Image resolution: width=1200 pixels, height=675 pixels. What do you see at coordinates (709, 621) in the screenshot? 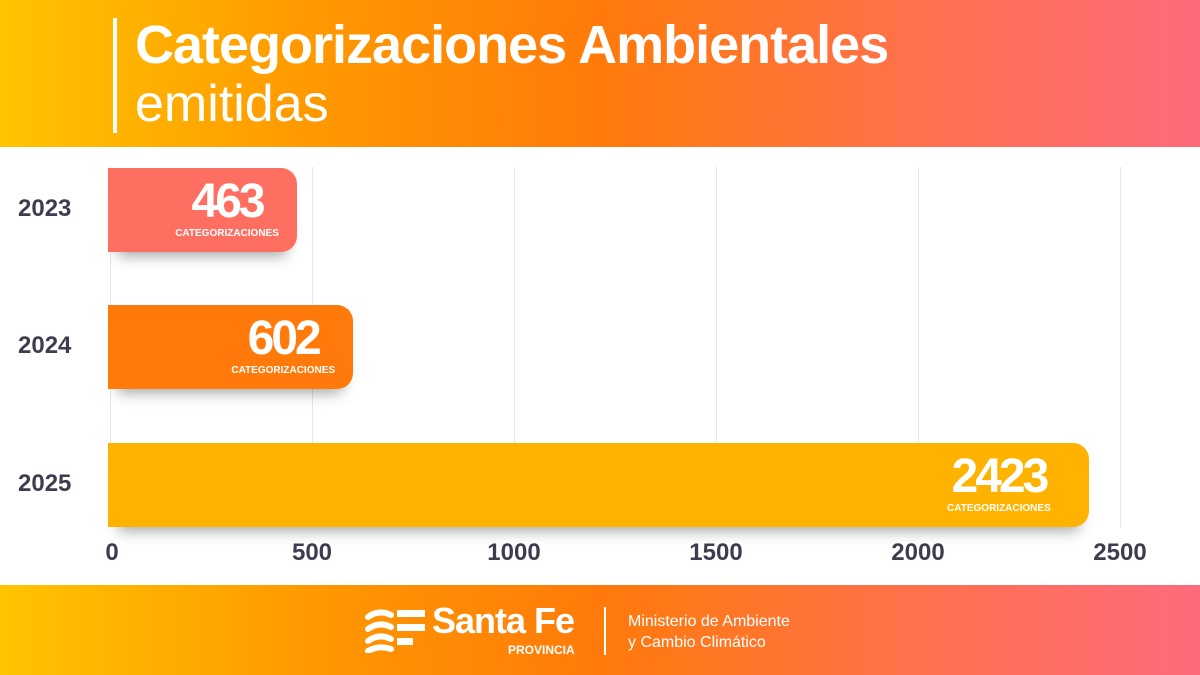
I see `ministry-line1: Ministerio de Ambiente` at bounding box center [709, 621].